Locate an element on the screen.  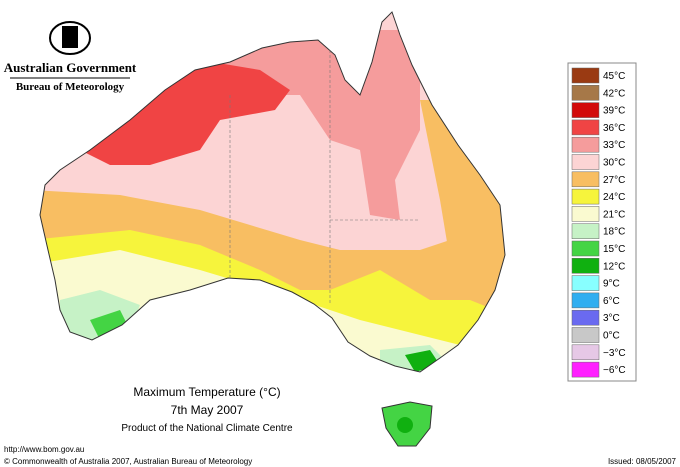
legend-label: 18°C is located at coordinates (614, 232).